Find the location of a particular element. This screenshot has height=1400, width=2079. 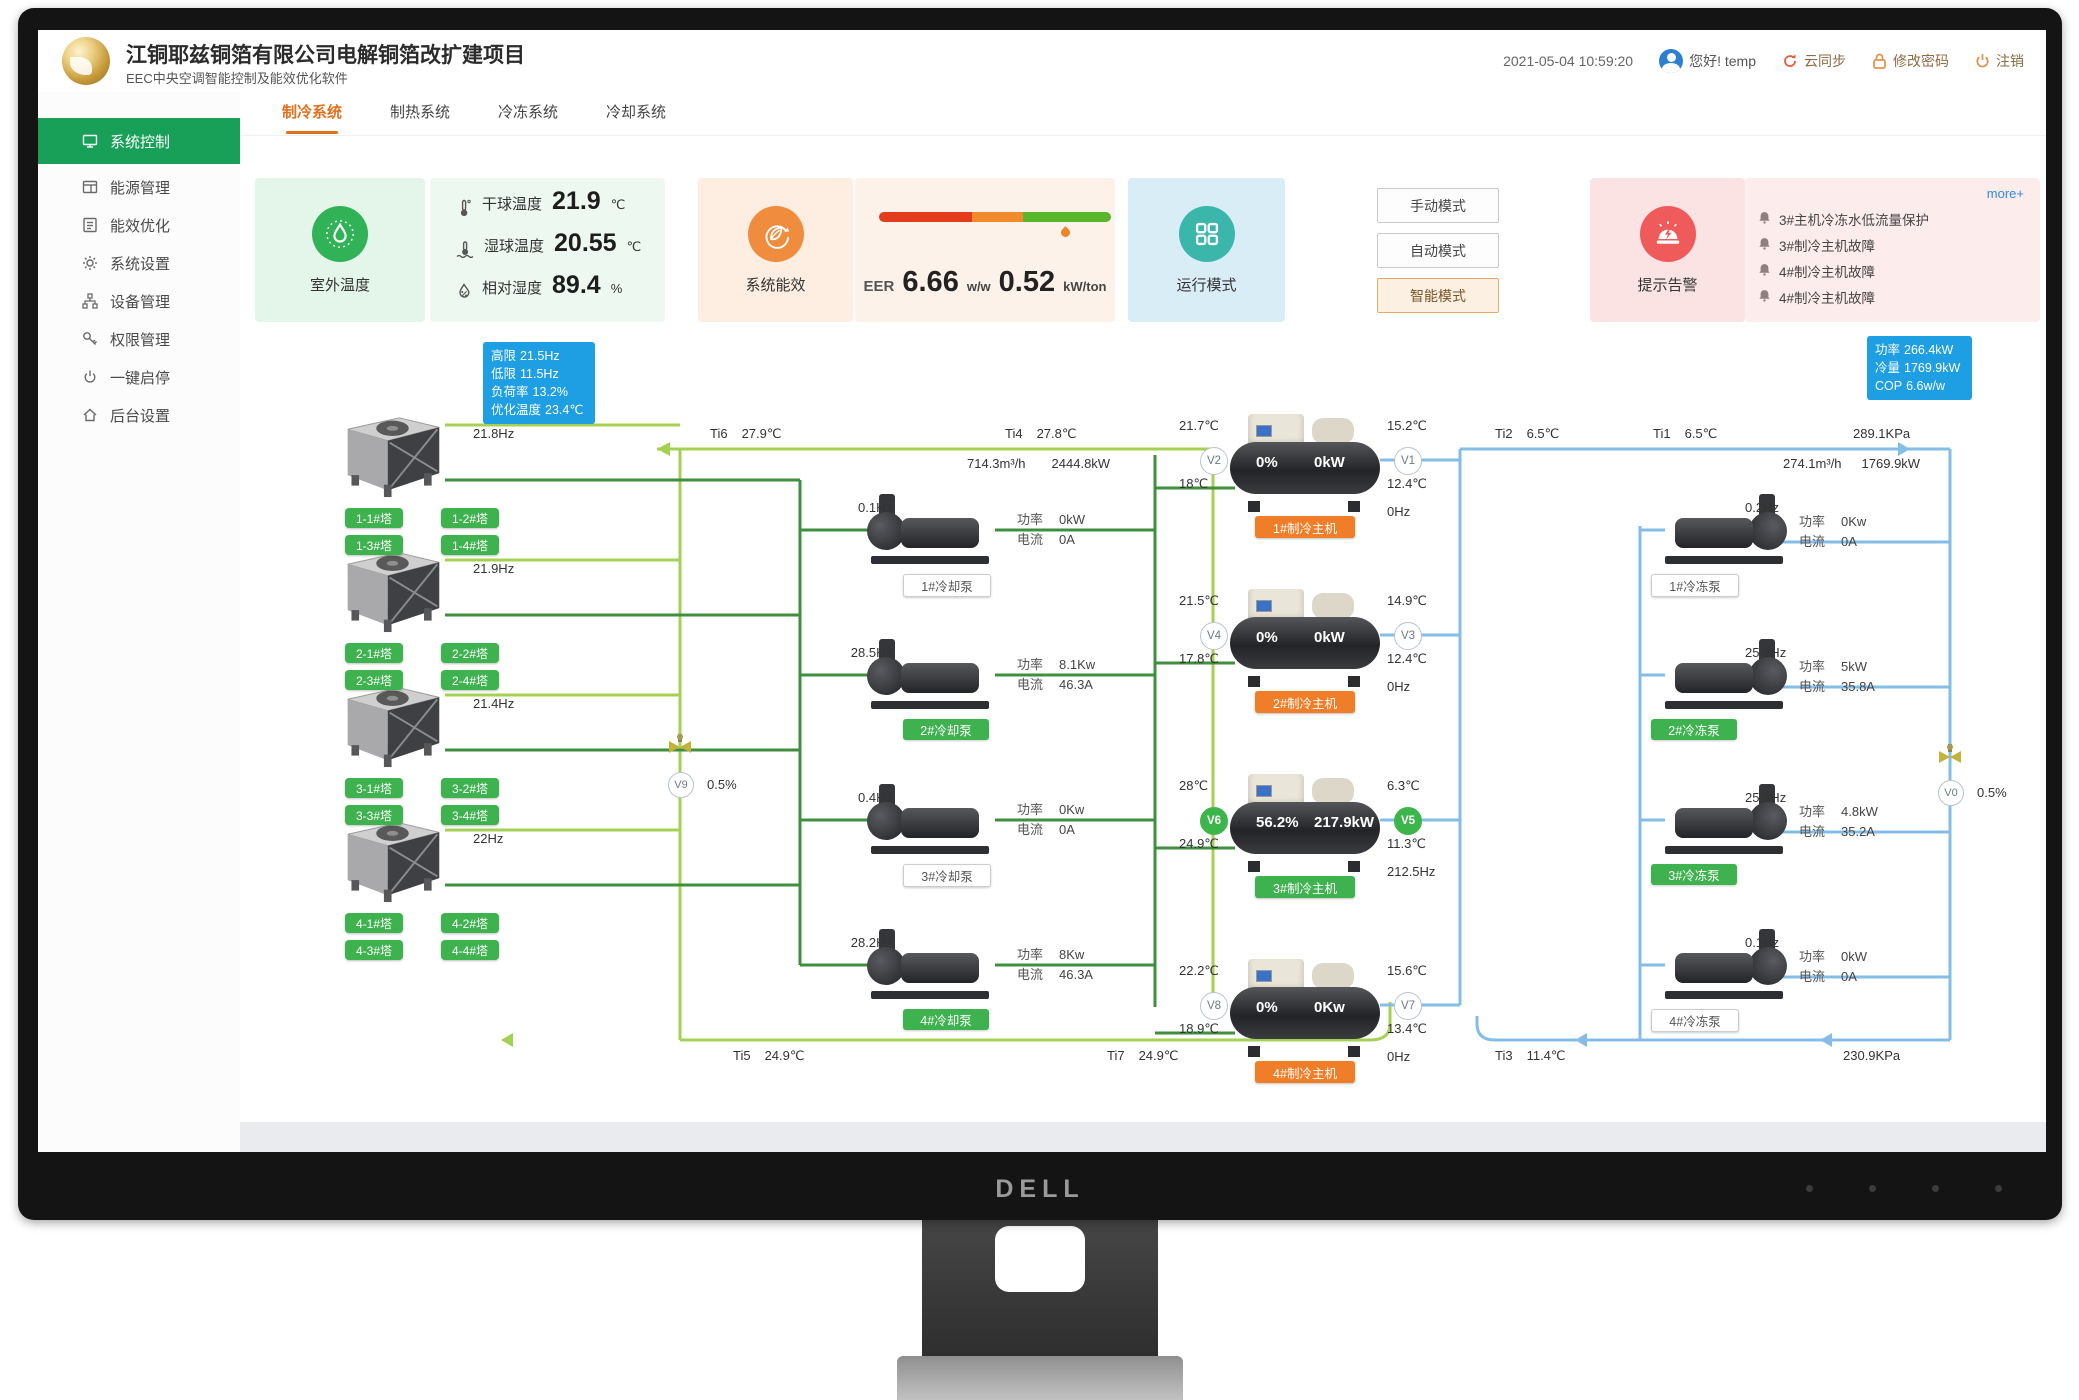

valve-v1: V1 is located at coordinates (1408, 461).